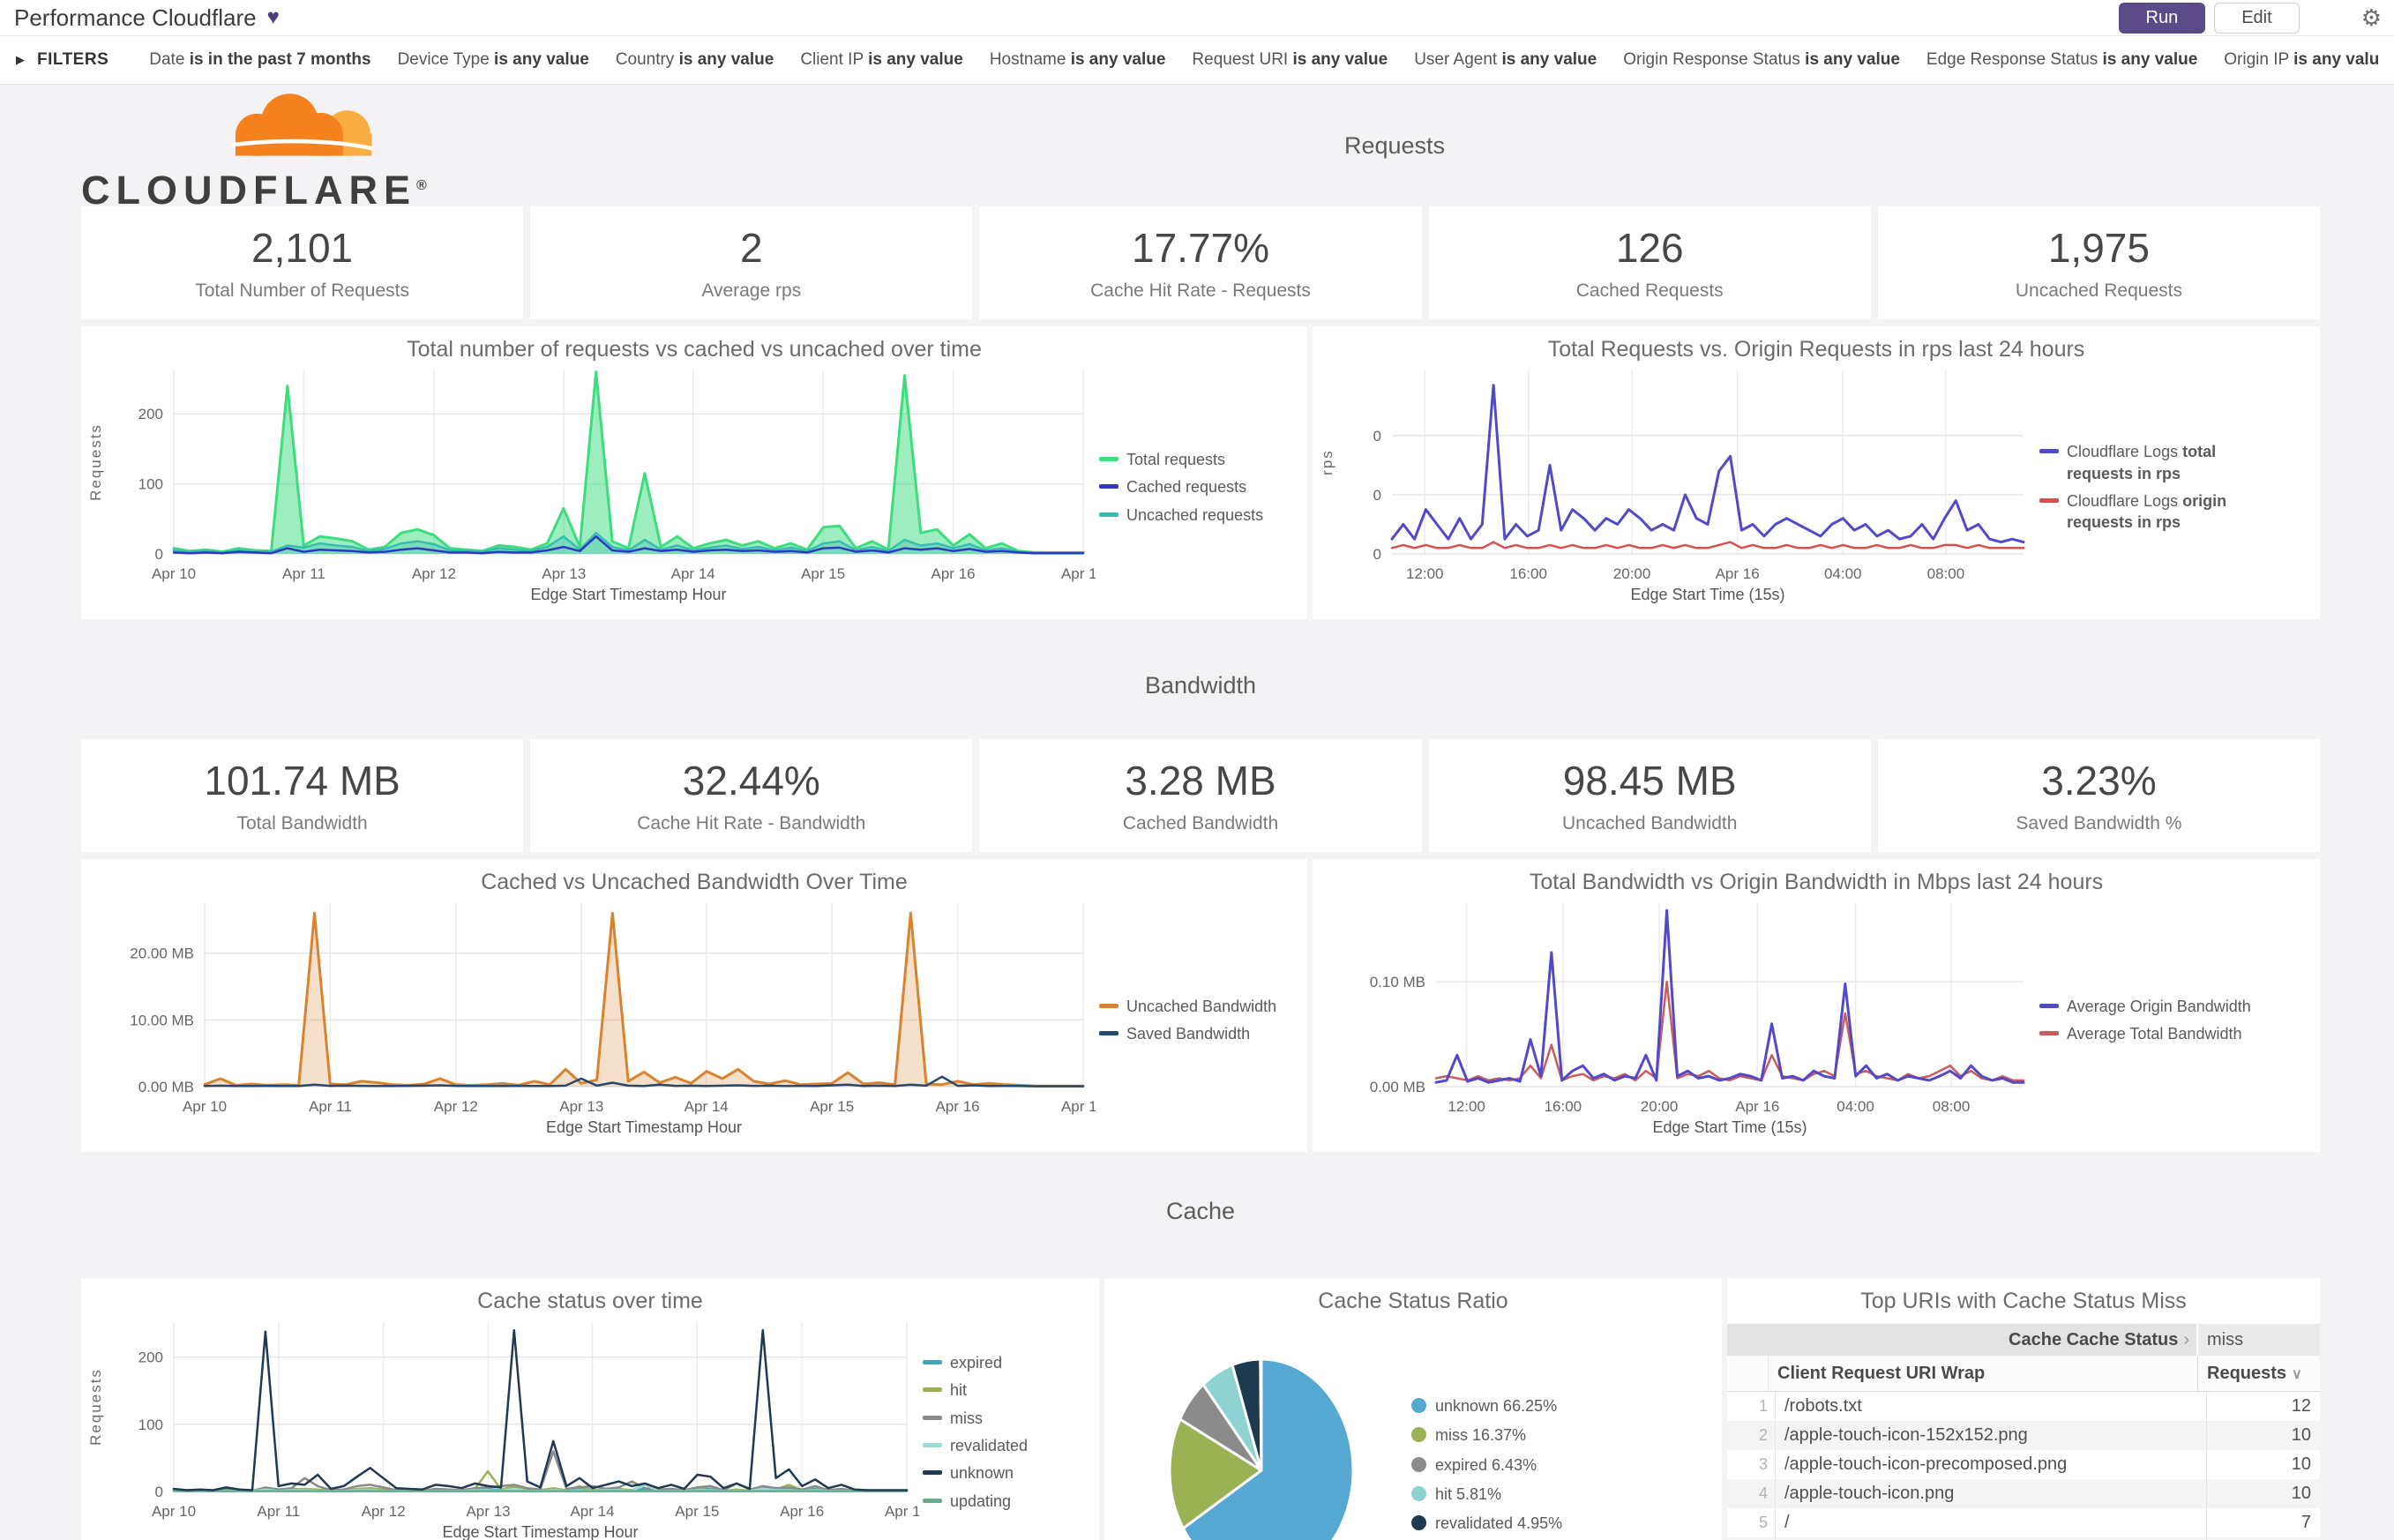 The height and width of the screenshot is (1540, 2394). I want to click on legend-item: hit 5.81%, so click(1487, 1494).